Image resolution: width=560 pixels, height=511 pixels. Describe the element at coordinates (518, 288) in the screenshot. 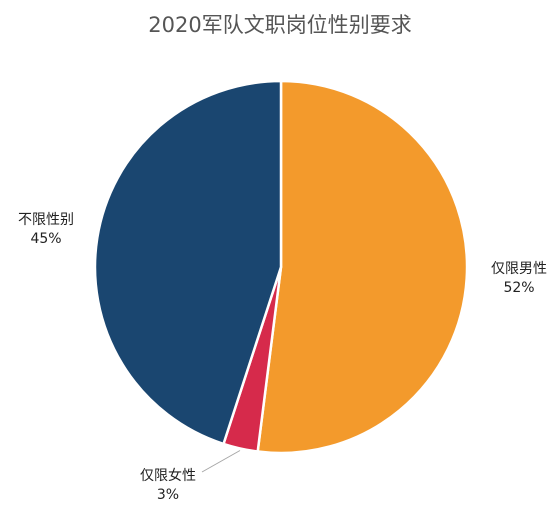

I see `slice-percent-1: 52%` at that location.